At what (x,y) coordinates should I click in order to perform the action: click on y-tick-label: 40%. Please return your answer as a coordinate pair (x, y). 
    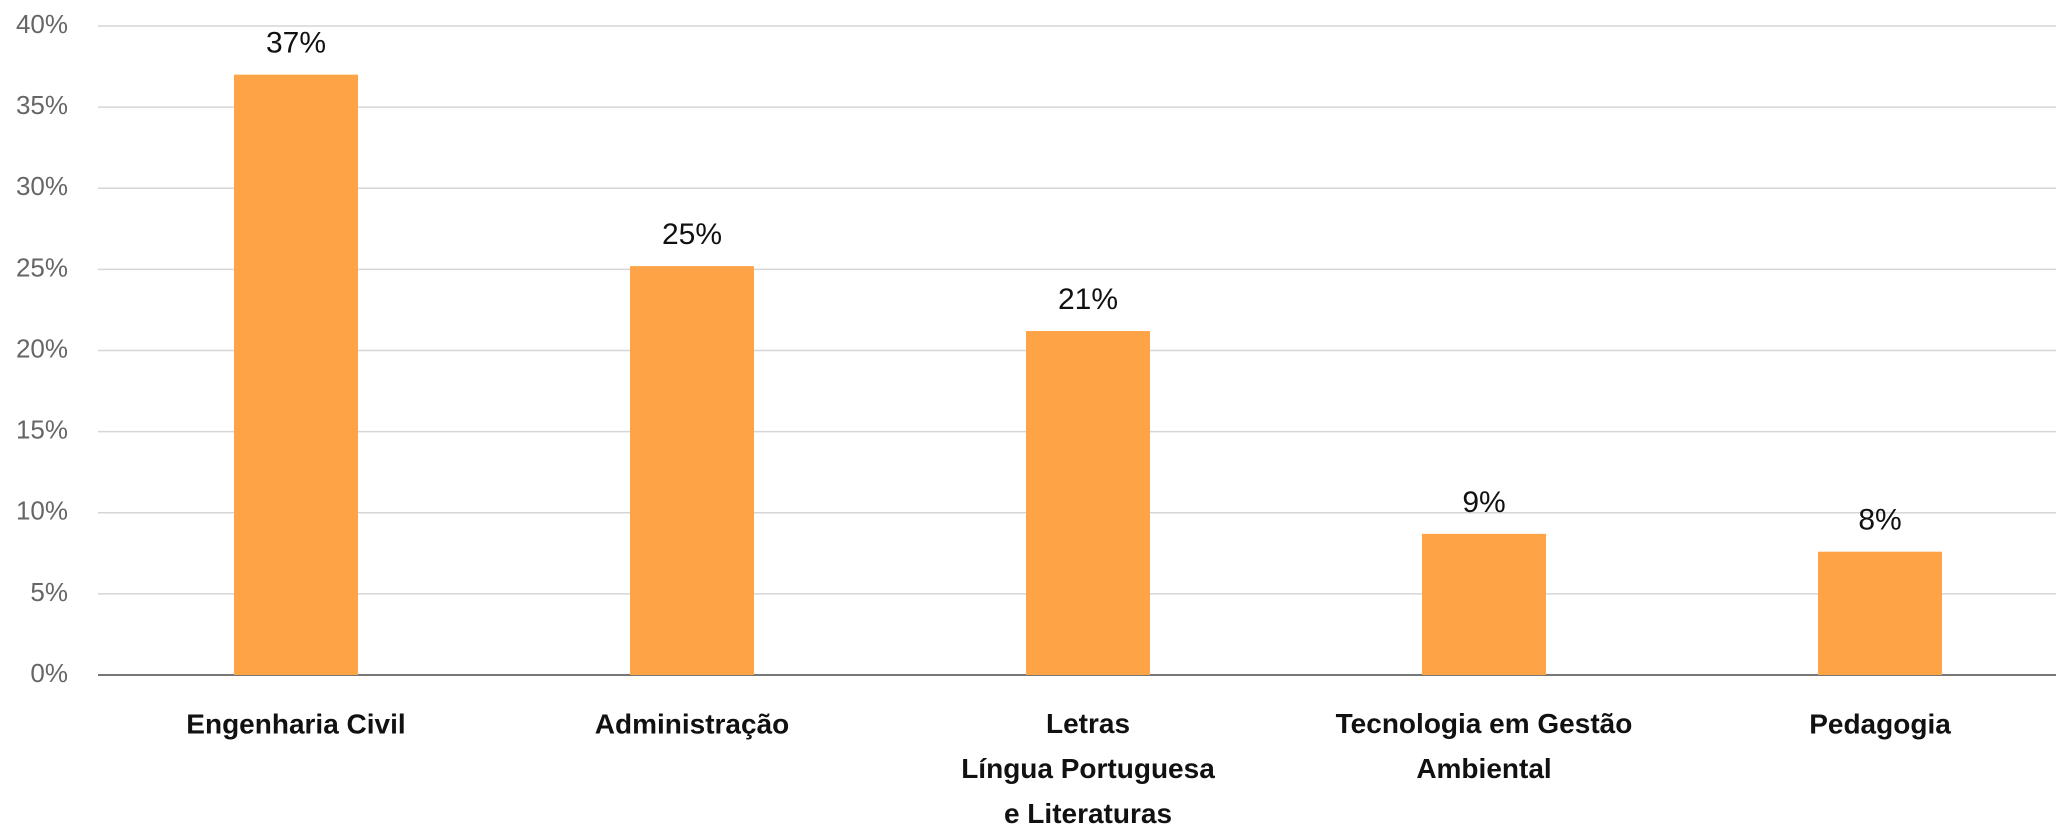
    Looking at the image, I should click on (42, 24).